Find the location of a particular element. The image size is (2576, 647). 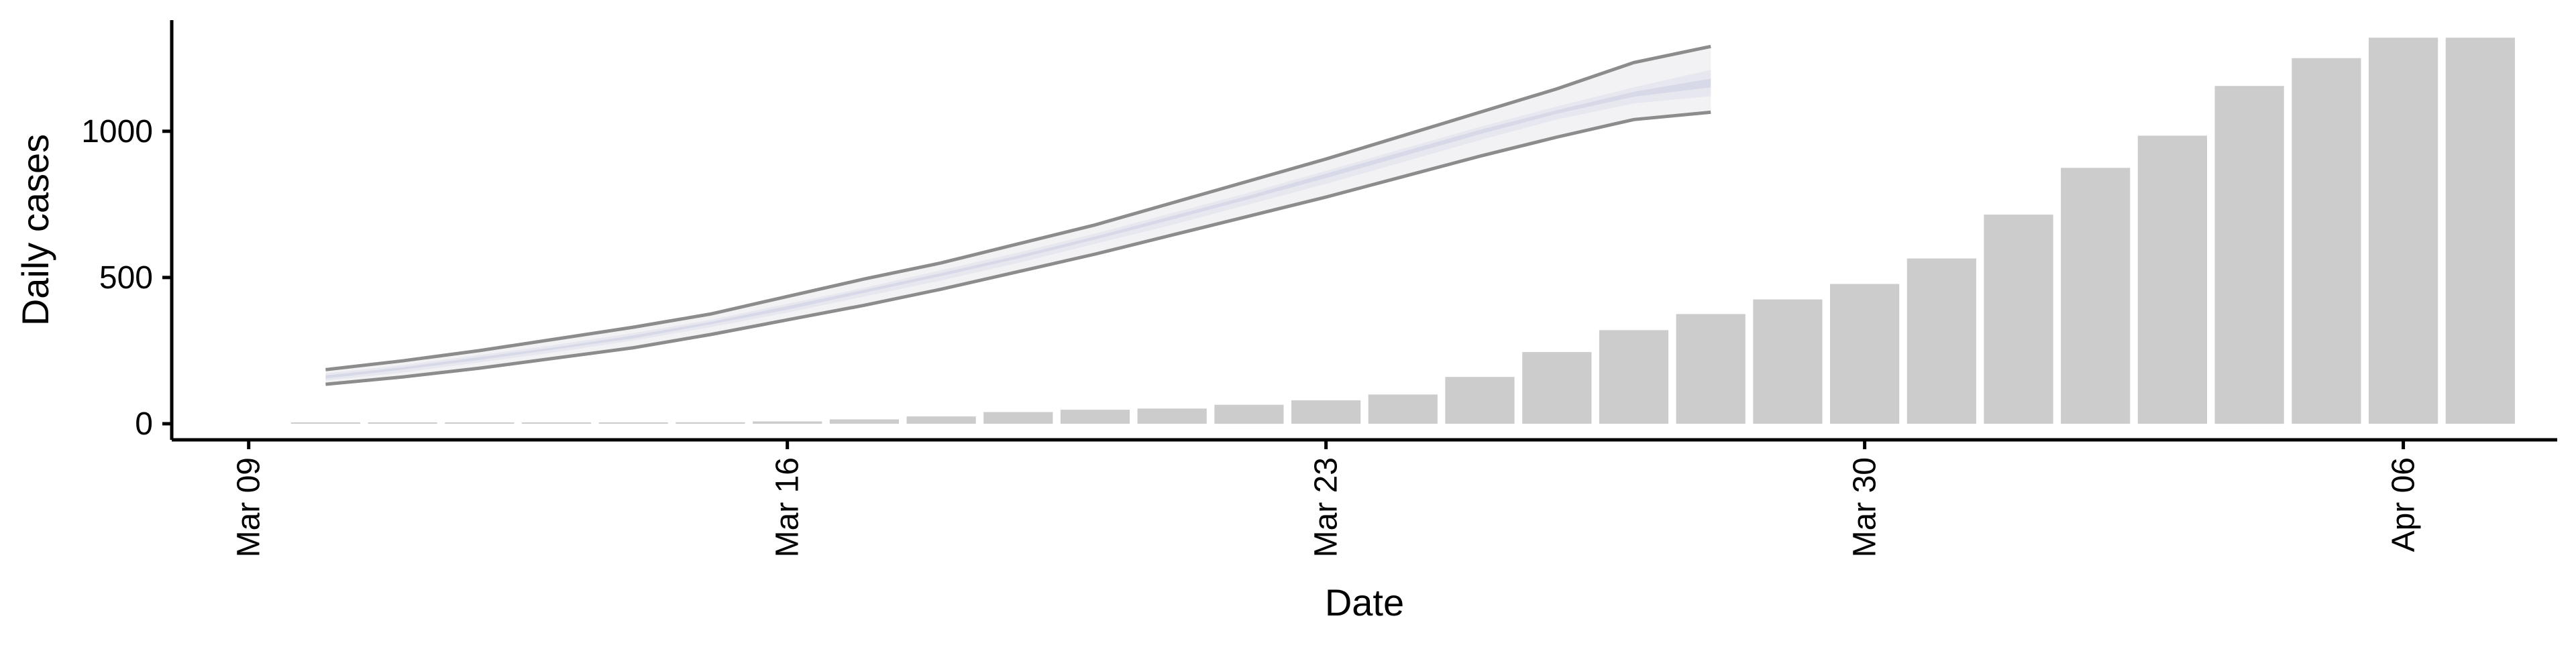

y-tick-label: 0 is located at coordinates (144, 424).